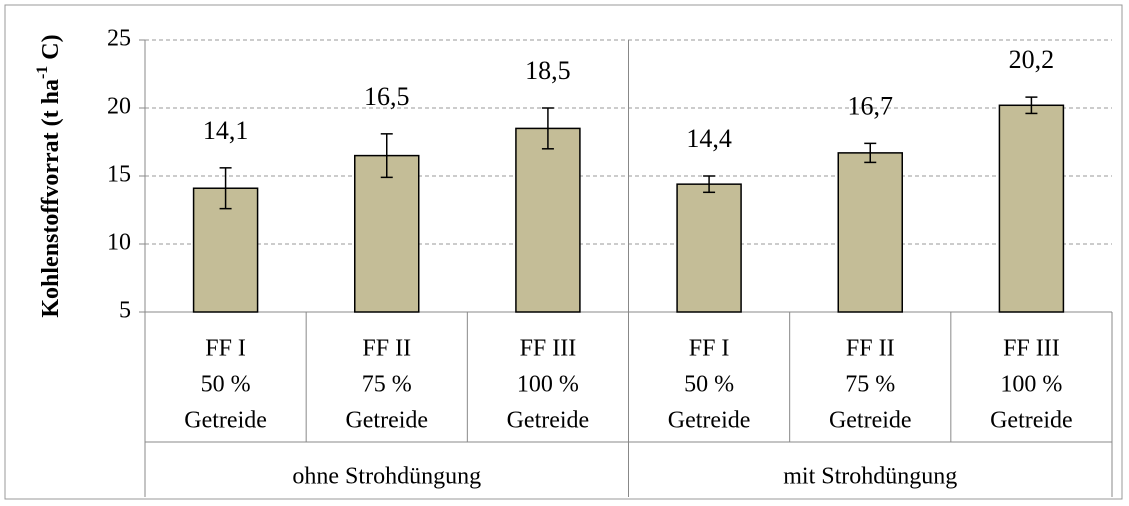  I want to click on y-tick-label: 10, so click(119, 243).